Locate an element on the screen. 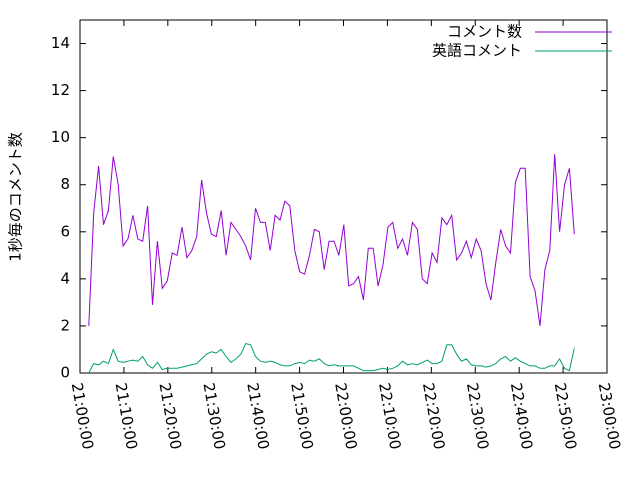 The image size is (640, 480). x-tick-label: 21:50:00 is located at coordinates (301, 415).